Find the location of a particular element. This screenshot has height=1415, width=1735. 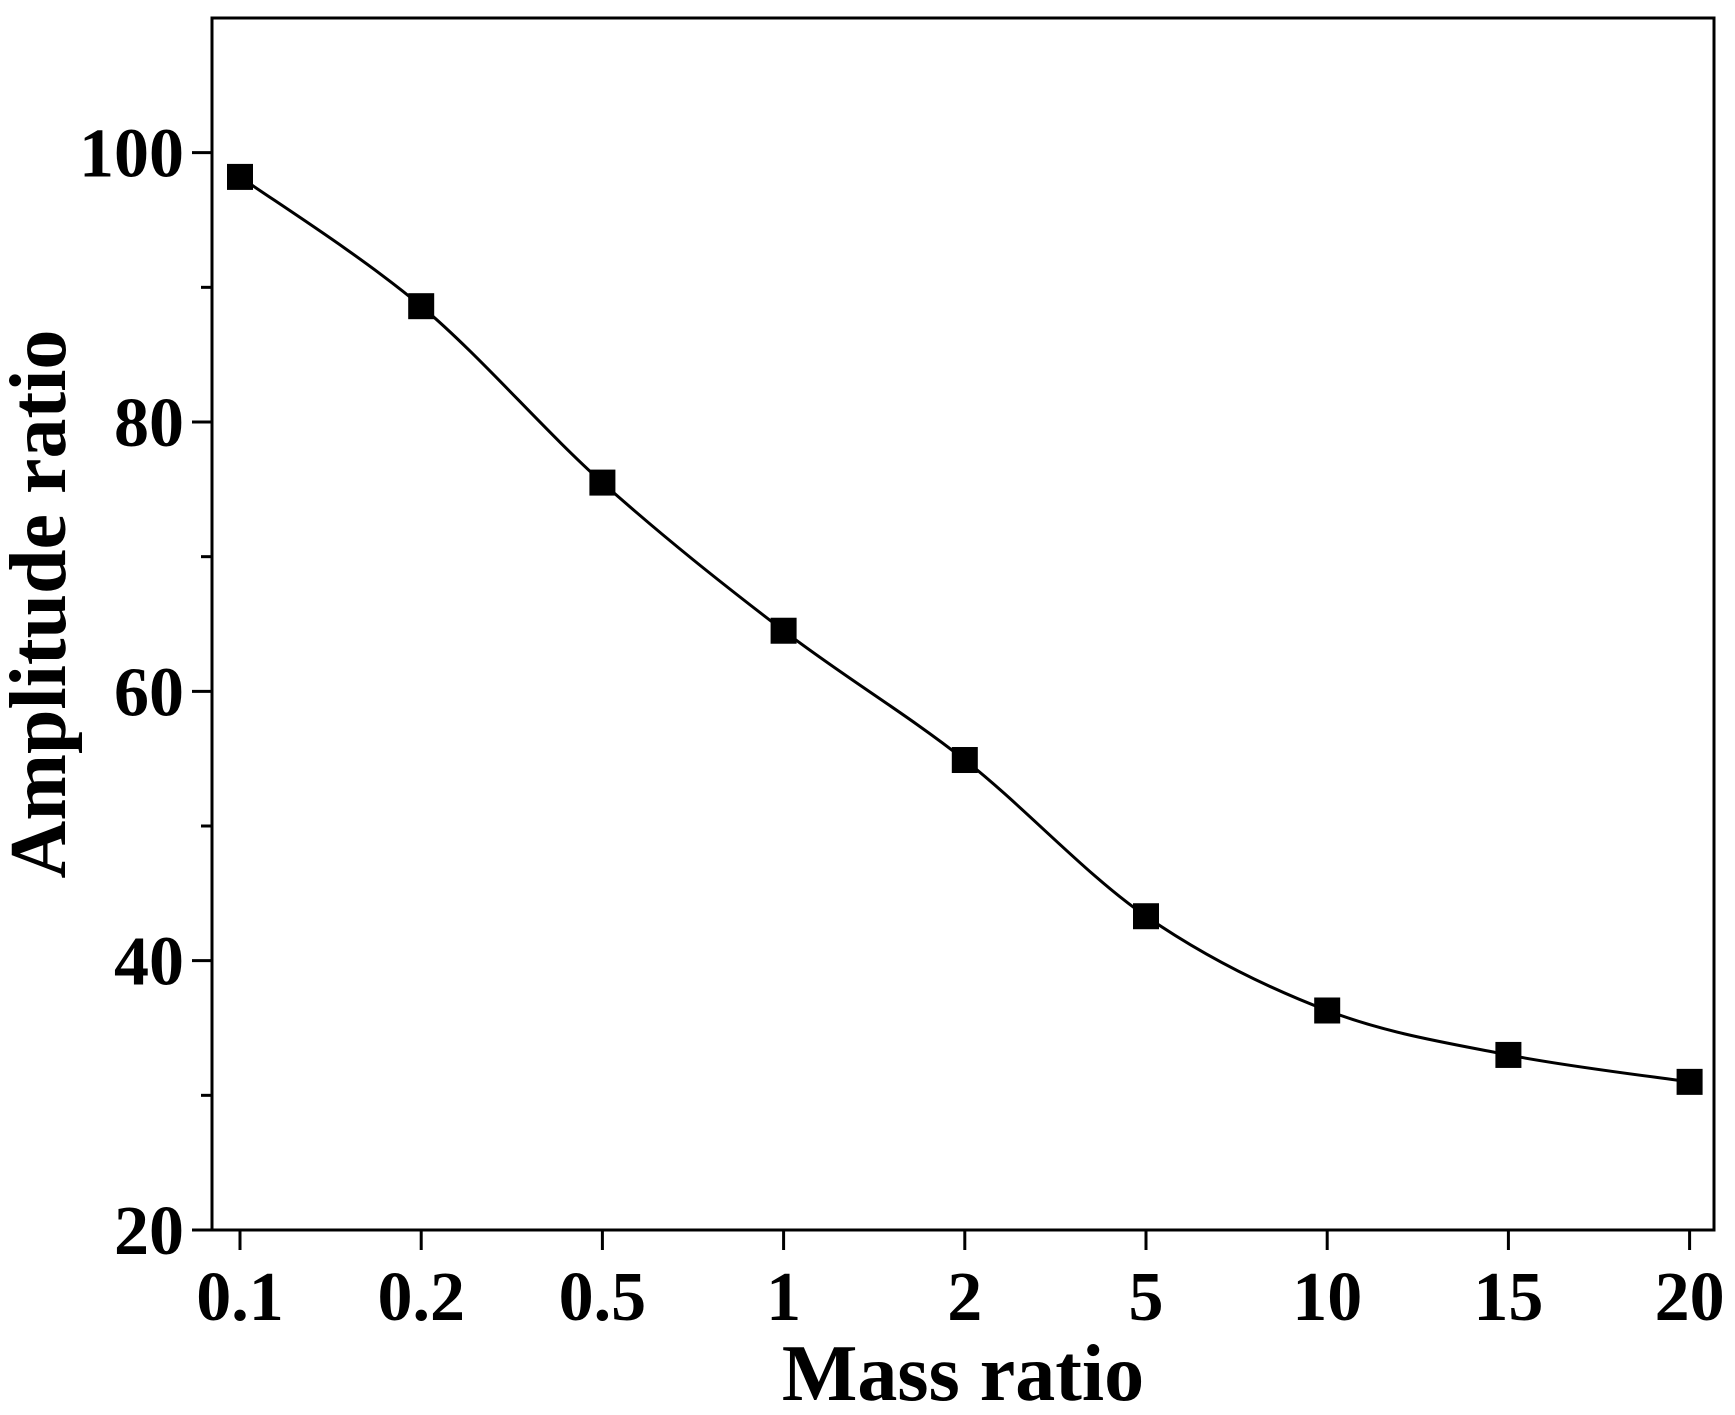

y-tick-label: 40 is located at coordinates (149, 962).